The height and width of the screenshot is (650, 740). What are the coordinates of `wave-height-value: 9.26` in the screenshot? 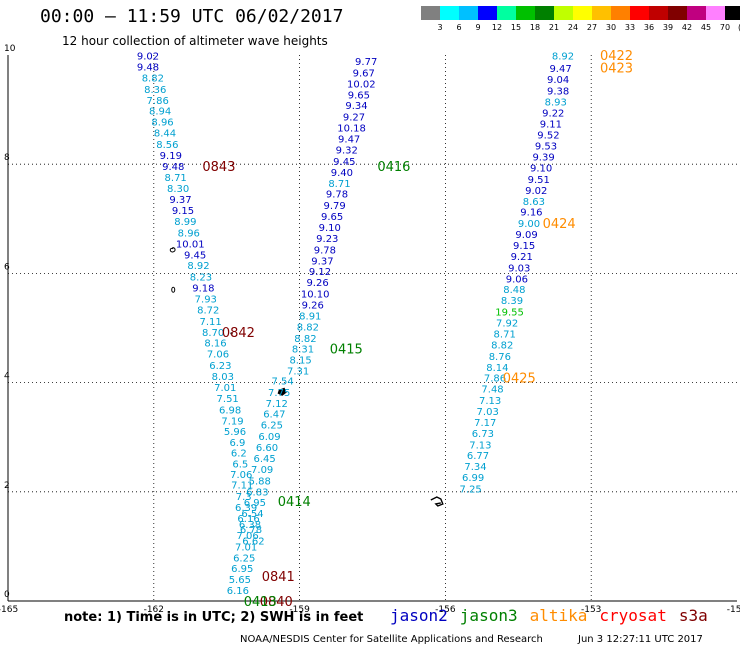 It's located at (313, 306).